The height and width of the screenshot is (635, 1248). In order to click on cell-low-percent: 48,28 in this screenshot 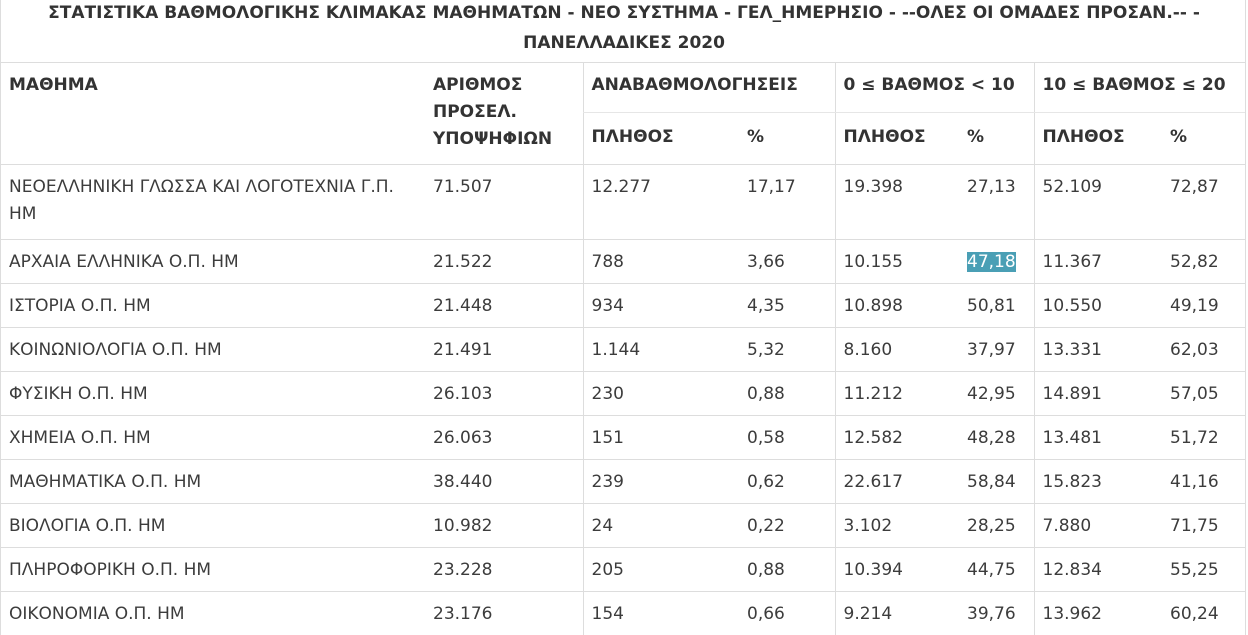, I will do `click(996, 437)`.